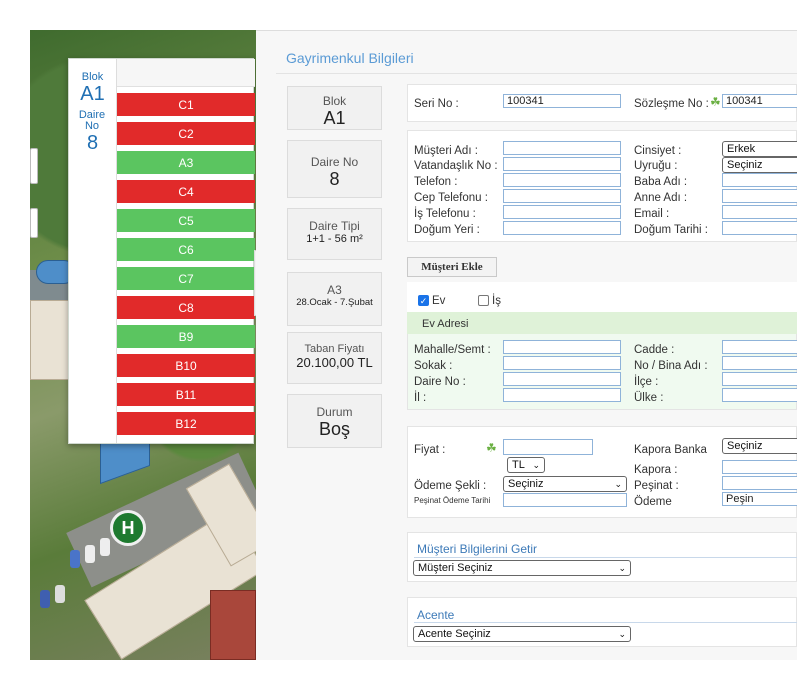 The width and height of the screenshot is (797, 689). What do you see at coordinates (186, 423) in the screenshot?
I see `unit-item: B12` at bounding box center [186, 423].